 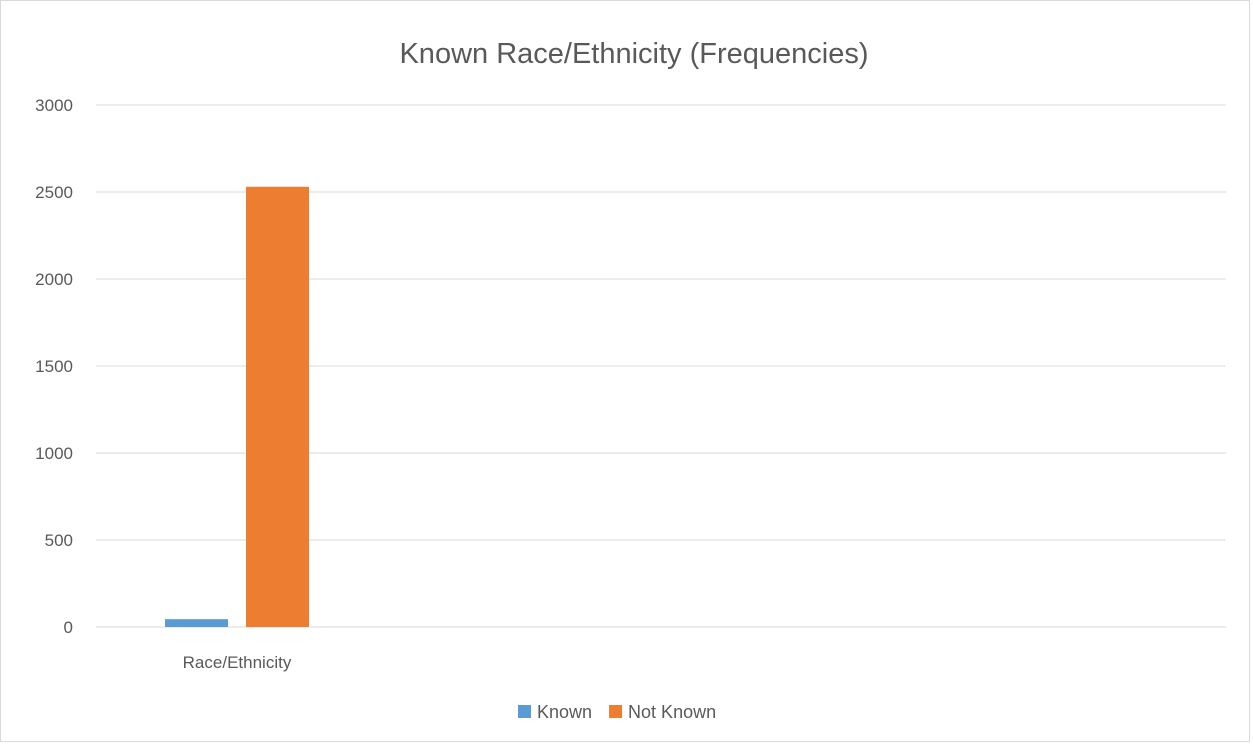 I want to click on chart-title: Known Race/Ethnicity (Frequencies), so click(x=633, y=54).